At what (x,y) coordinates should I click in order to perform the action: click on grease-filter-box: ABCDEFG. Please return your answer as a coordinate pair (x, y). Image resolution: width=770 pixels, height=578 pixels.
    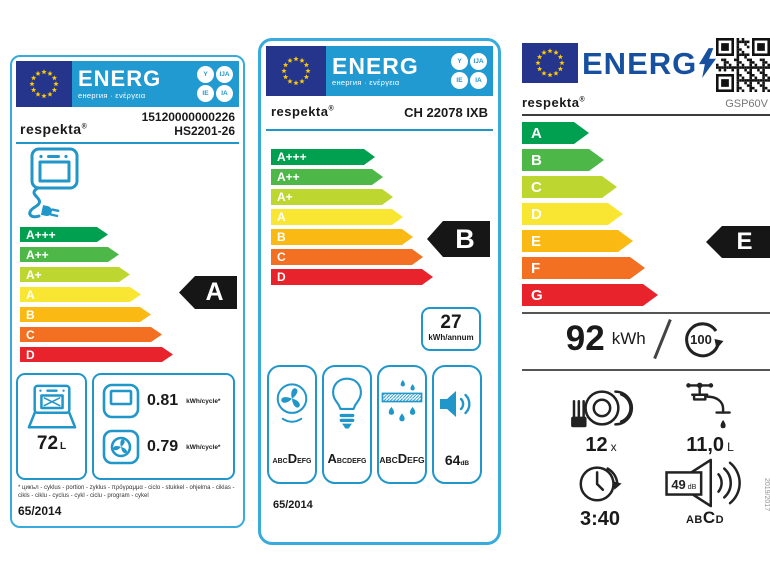
    Looking at the image, I should click on (402, 424).